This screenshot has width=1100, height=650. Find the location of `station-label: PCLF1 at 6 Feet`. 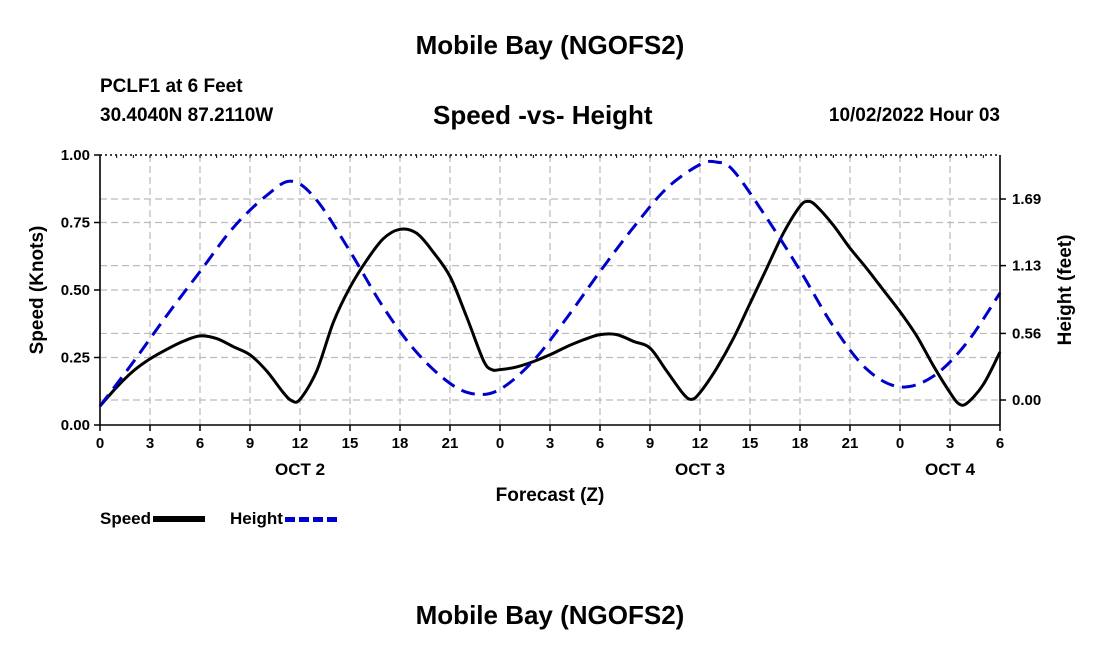

station-label: PCLF1 at 6 Feet is located at coordinates (171, 86).